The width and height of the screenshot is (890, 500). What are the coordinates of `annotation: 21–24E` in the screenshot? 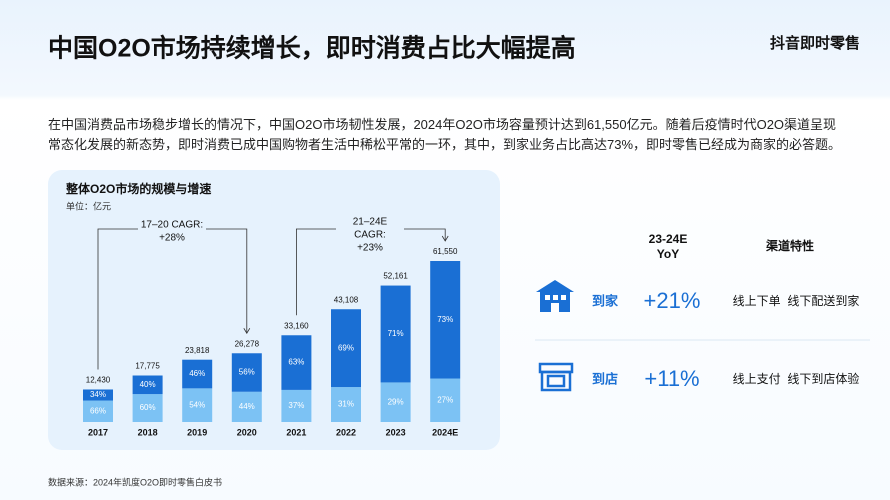 It's located at (370, 222).